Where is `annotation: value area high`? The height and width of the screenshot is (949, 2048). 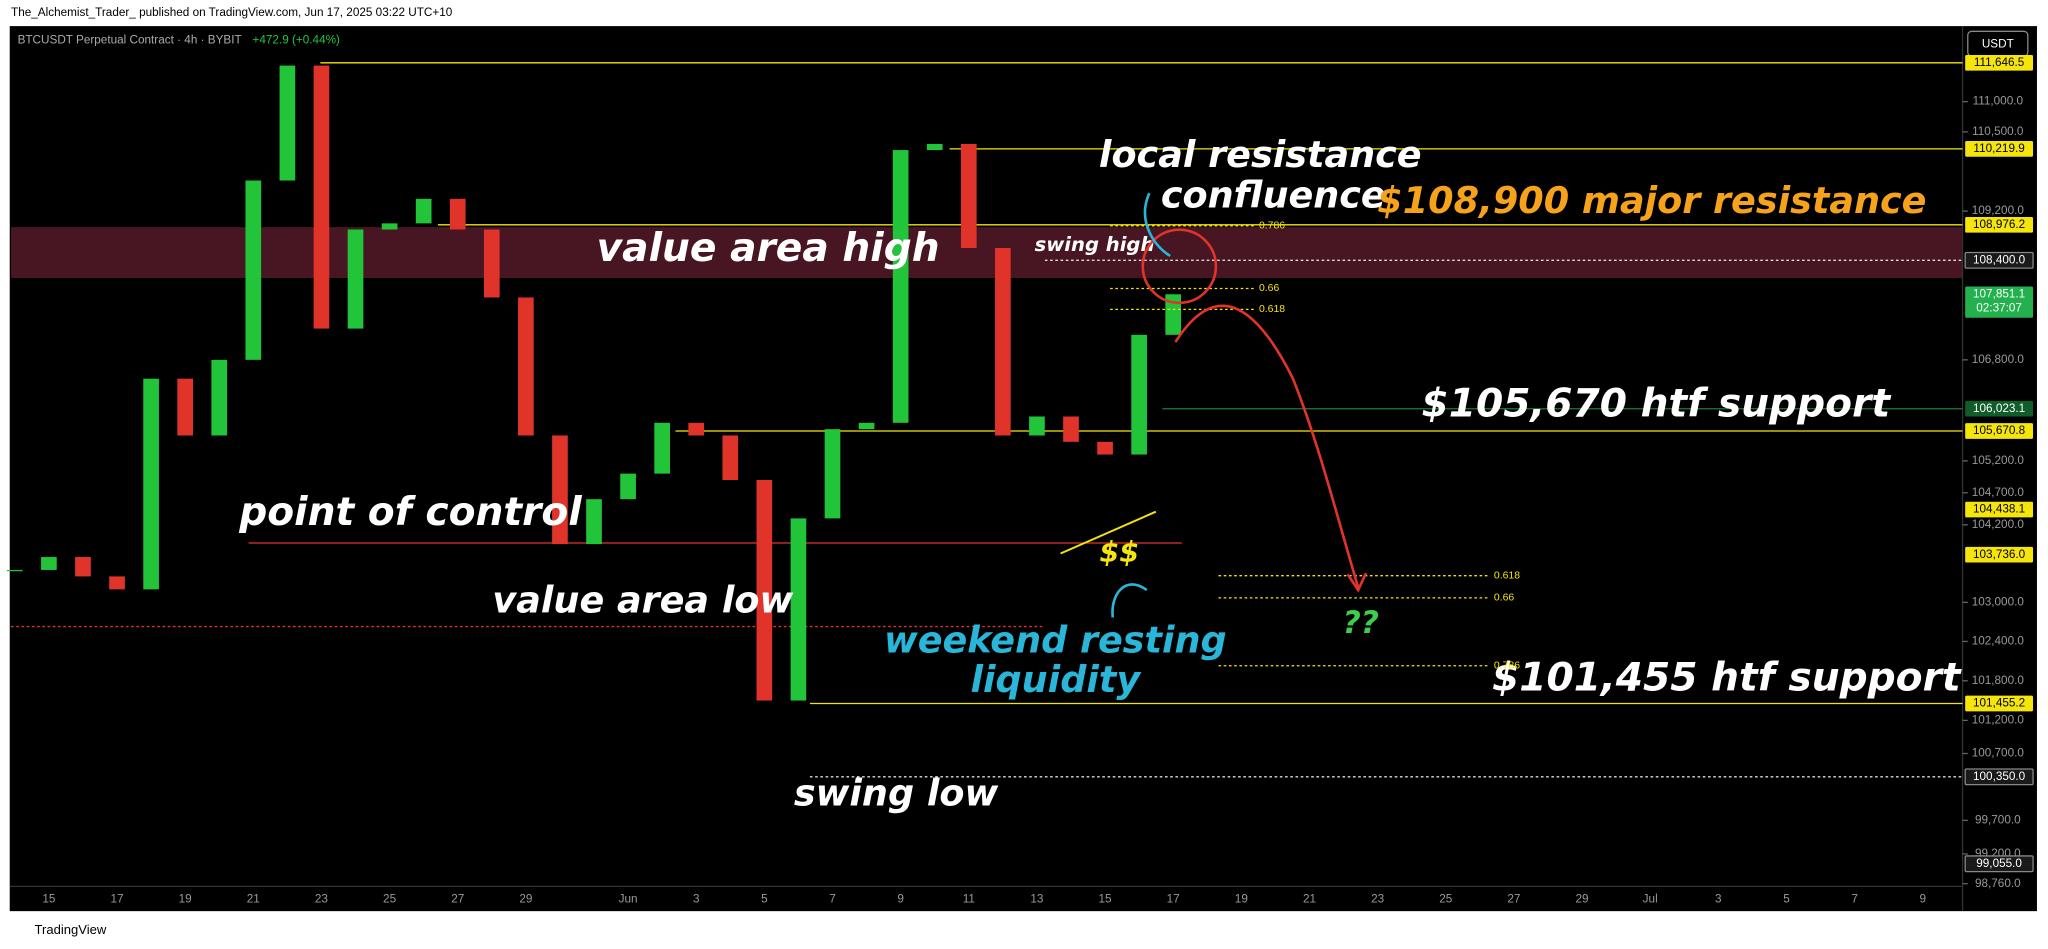 annotation: value area high is located at coordinates (768, 248).